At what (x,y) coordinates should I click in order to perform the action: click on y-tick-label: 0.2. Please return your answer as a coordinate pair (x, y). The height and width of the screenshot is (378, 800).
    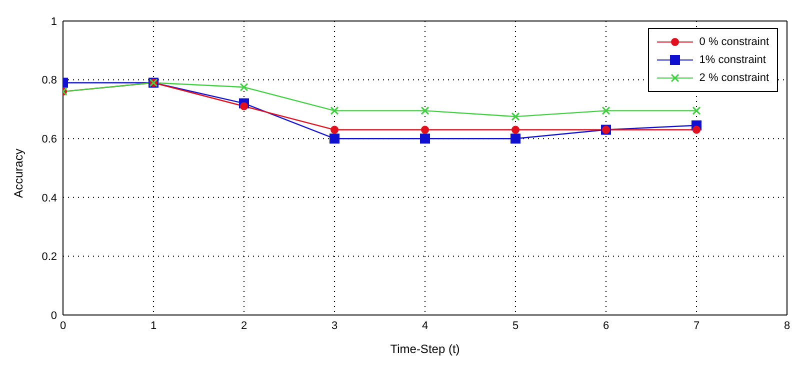
    Looking at the image, I should click on (49, 257).